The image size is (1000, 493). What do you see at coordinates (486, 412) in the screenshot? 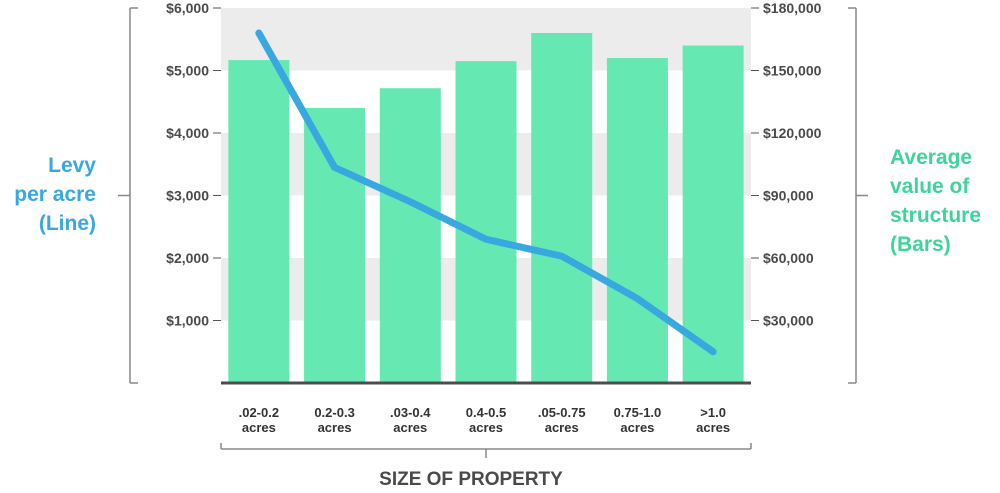
I see `category-label: 0.4-0.5` at bounding box center [486, 412].